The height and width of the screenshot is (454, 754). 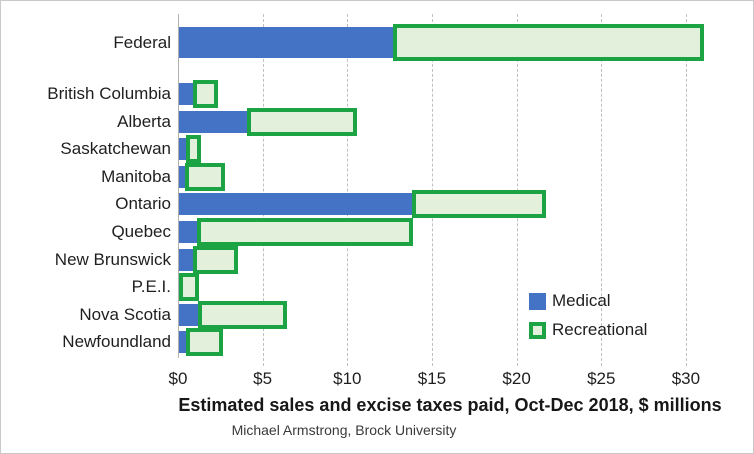 I want to click on legend-swatch-recreational, so click(x=537, y=330).